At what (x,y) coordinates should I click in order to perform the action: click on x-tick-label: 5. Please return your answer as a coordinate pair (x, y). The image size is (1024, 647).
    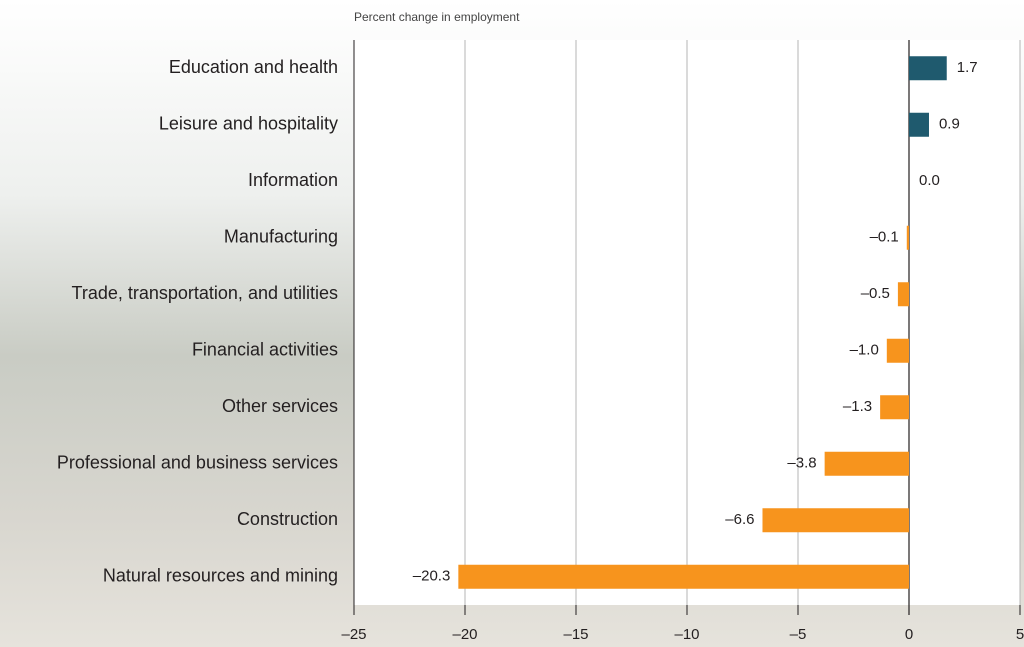
    Looking at the image, I should click on (1020, 634).